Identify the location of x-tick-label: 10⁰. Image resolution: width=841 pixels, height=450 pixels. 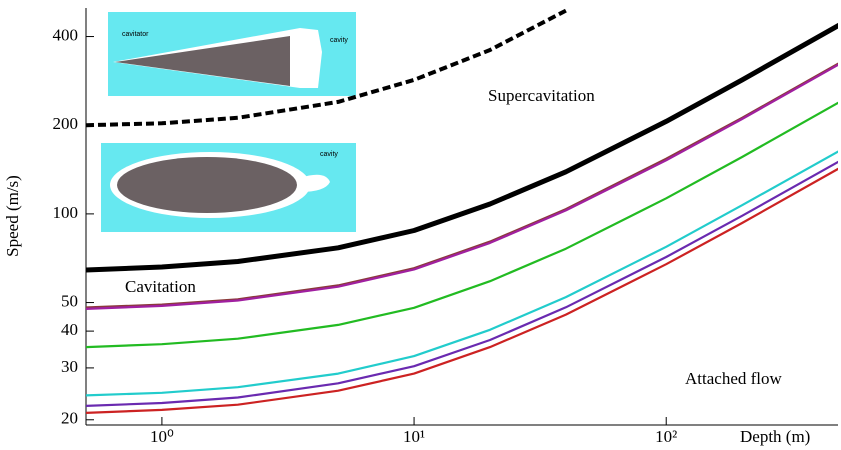
(162, 436).